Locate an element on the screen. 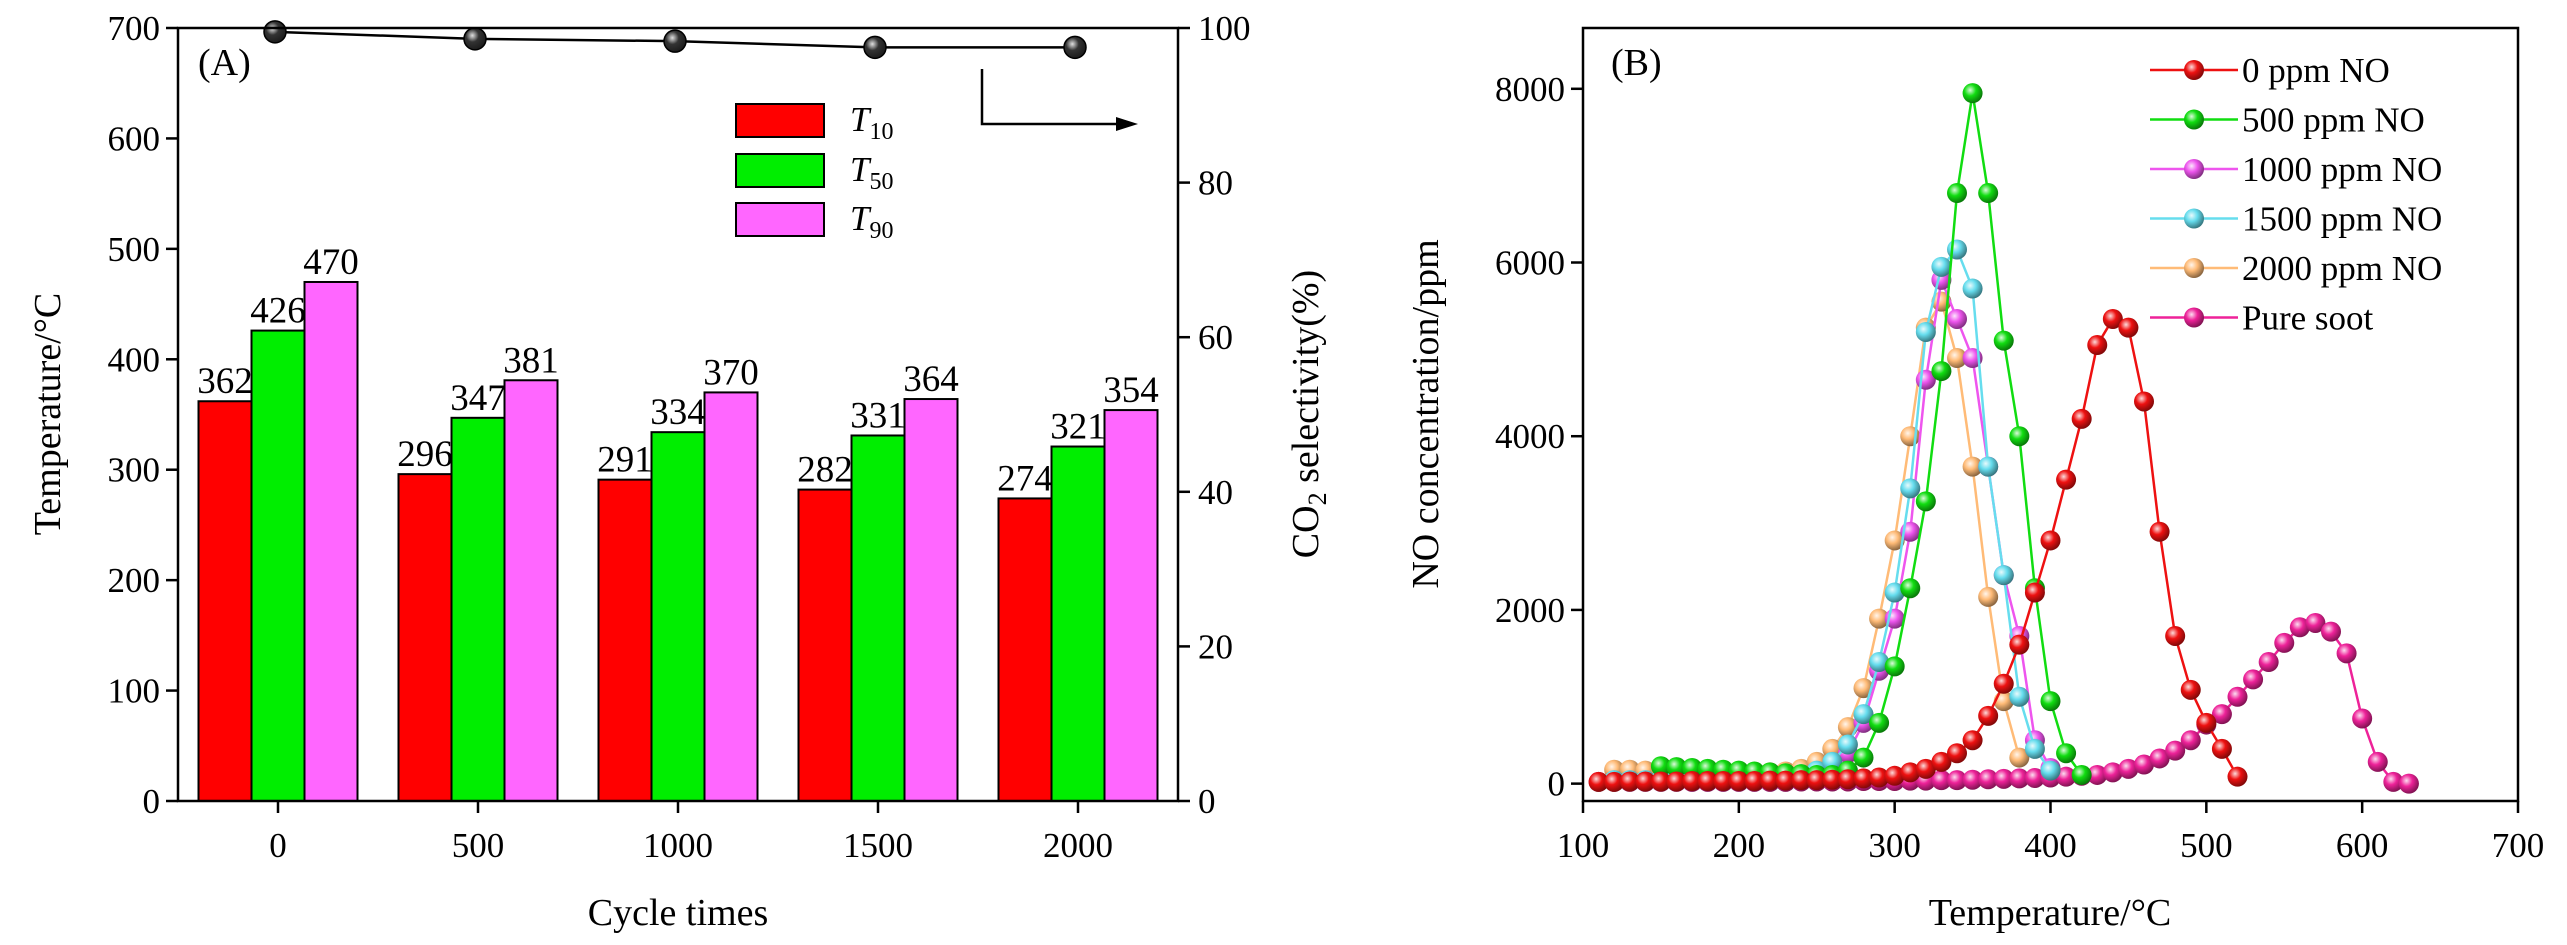 This screenshot has height=945, width=2567. data-label-t90-1500: 364 is located at coordinates (931, 379).